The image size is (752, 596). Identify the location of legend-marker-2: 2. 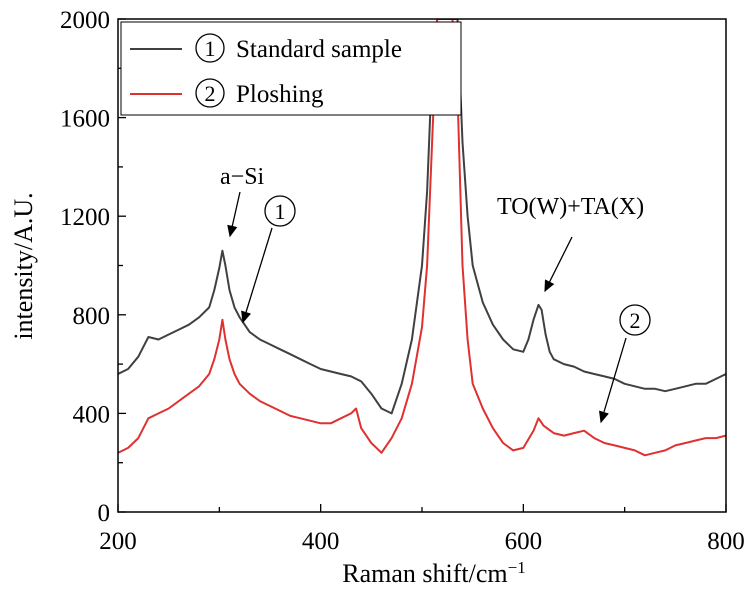
(210, 93).